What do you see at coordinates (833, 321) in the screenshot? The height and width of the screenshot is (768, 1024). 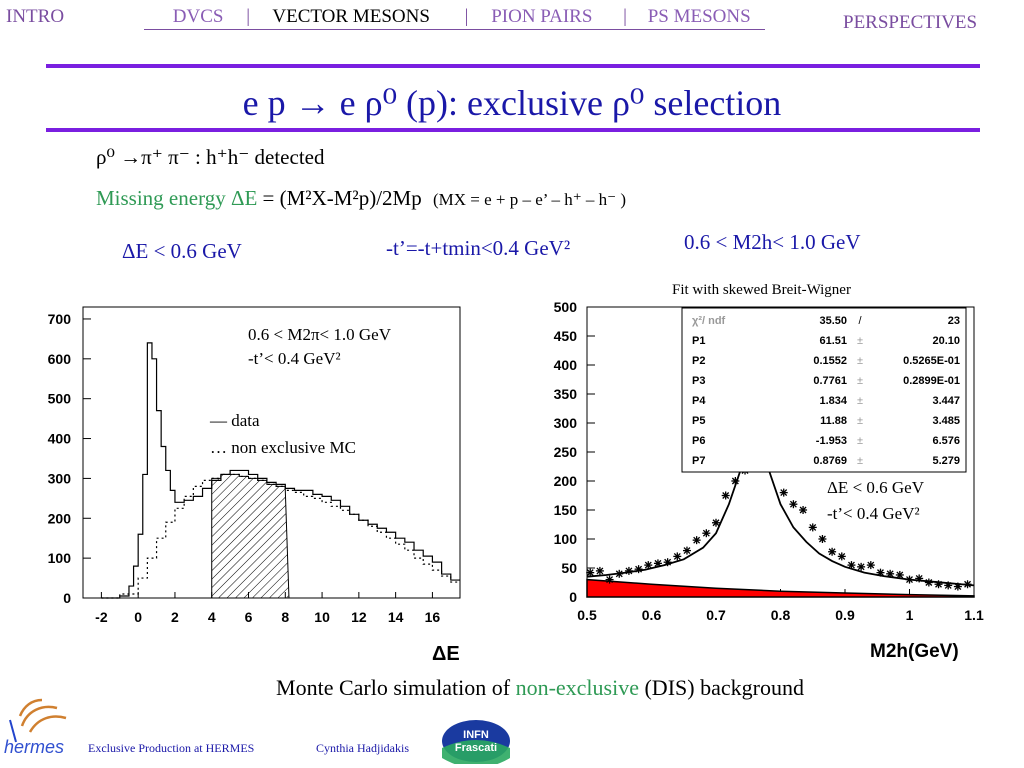 I see `stats-row-value: 35.50` at bounding box center [833, 321].